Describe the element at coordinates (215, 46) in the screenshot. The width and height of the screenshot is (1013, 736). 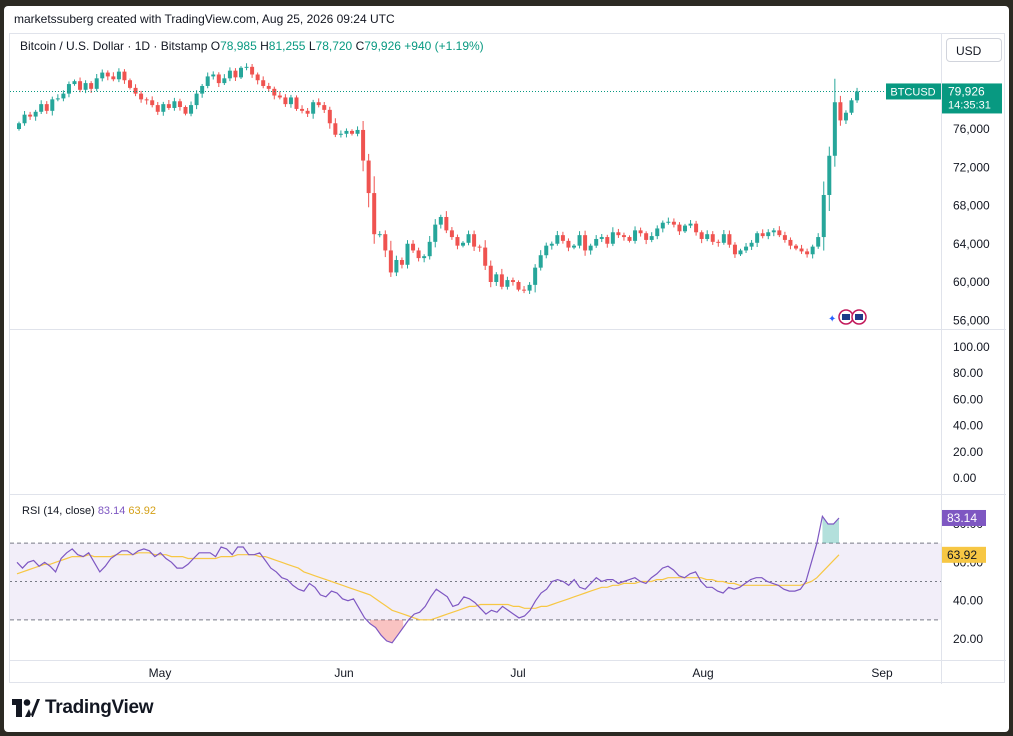
I see `legend-open-label: O` at that location.